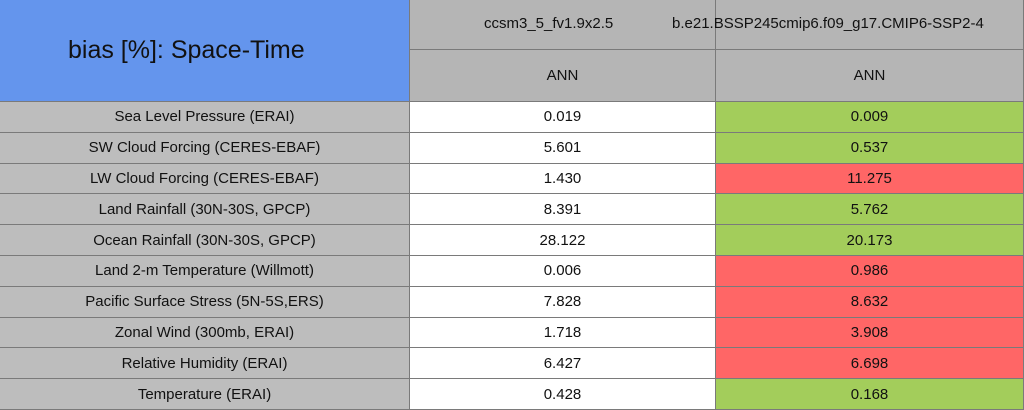 This screenshot has width=1024, height=410. What do you see at coordinates (205, 117) in the screenshot?
I see `row-label: Sea Level Pressure (ERAI)` at bounding box center [205, 117].